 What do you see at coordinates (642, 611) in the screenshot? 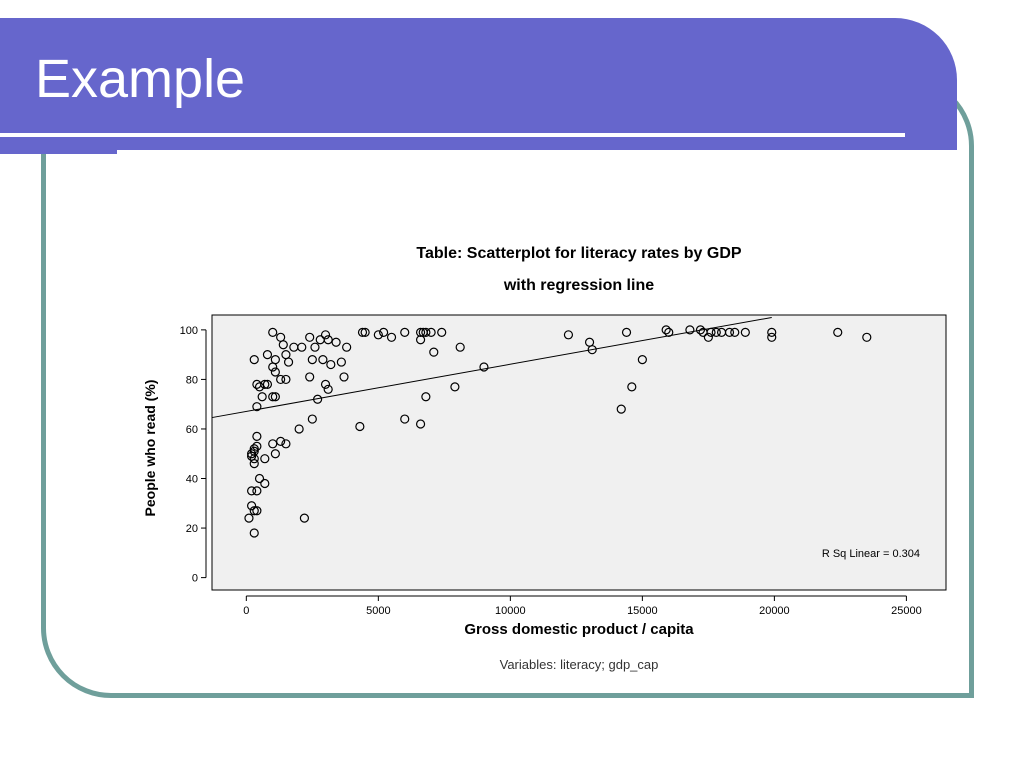
I see `x-tick-label: 15000` at bounding box center [642, 611].